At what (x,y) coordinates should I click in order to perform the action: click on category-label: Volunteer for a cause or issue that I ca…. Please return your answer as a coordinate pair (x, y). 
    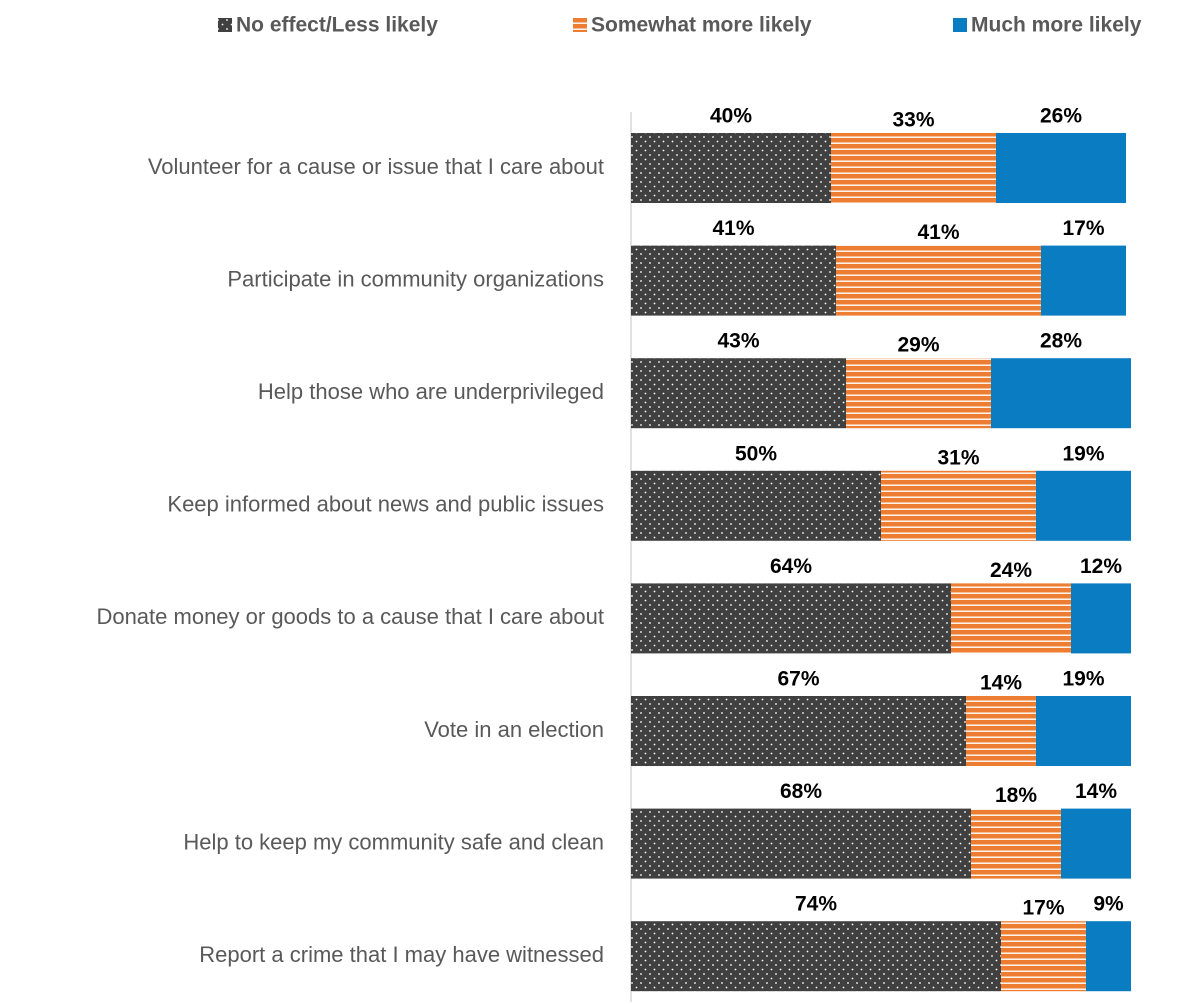
    Looking at the image, I should click on (376, 166).